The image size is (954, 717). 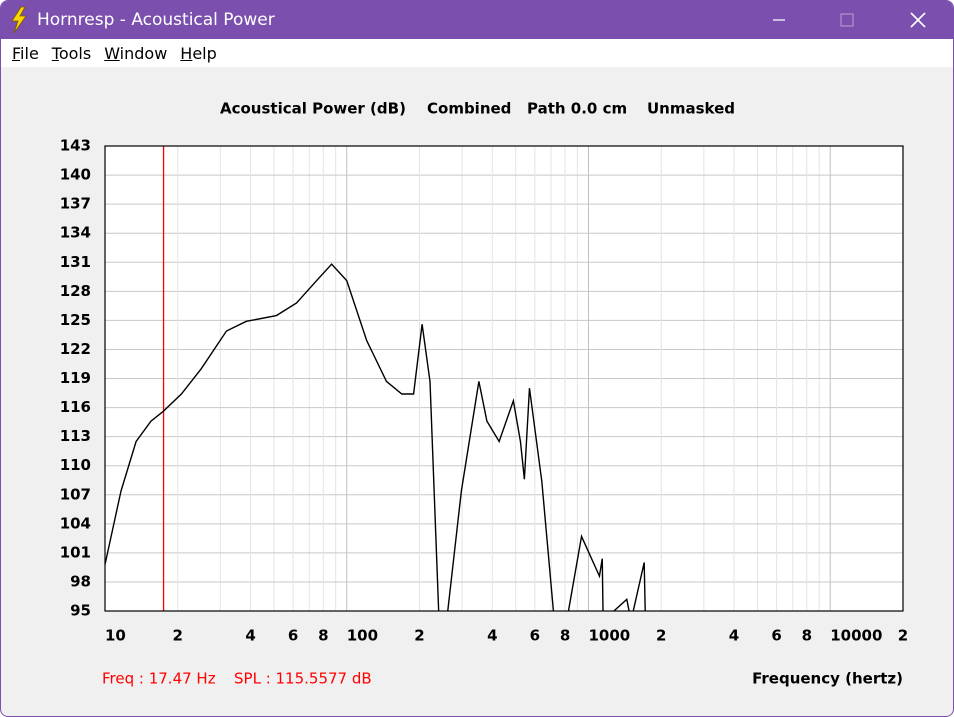 I want to click on title-bar: Hornresp - Acoustical Power, so click(x=477, y=20).